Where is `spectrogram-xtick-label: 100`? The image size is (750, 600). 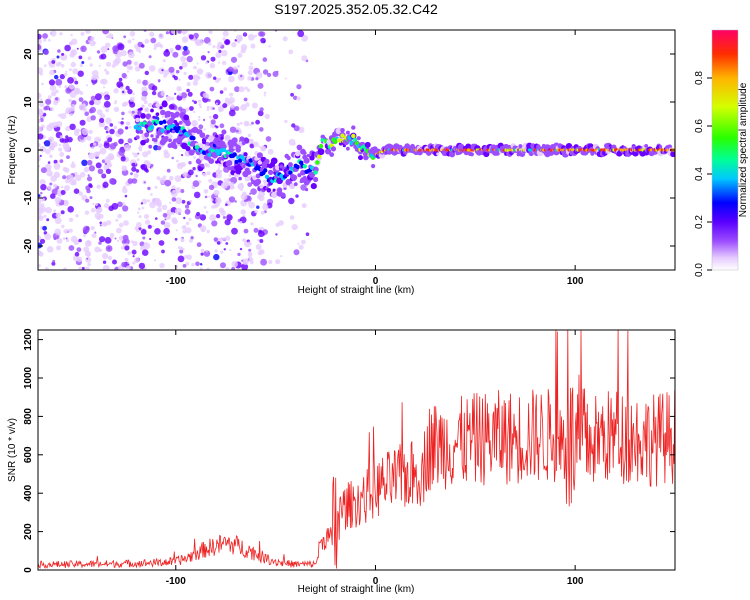
spectrogram-xtick-label: 100 is located at coordinates (575, 281).